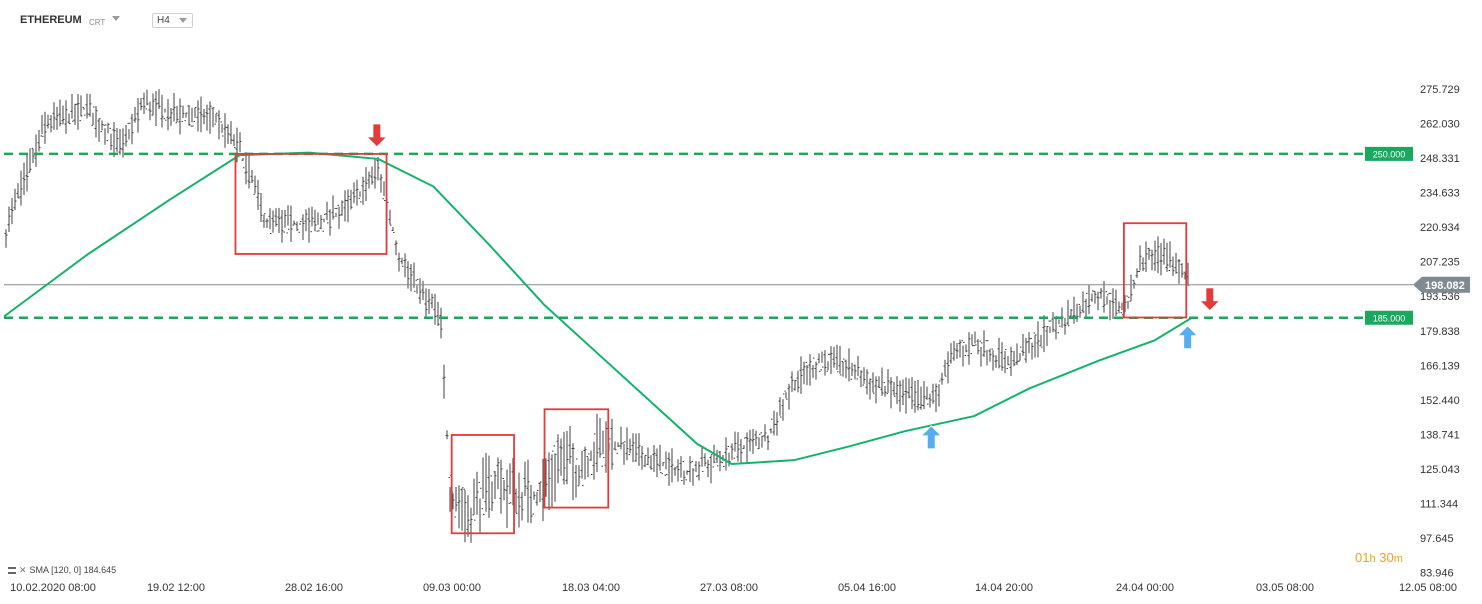  I want to click on y-tick-label: 262.030, so click(1440, 125).